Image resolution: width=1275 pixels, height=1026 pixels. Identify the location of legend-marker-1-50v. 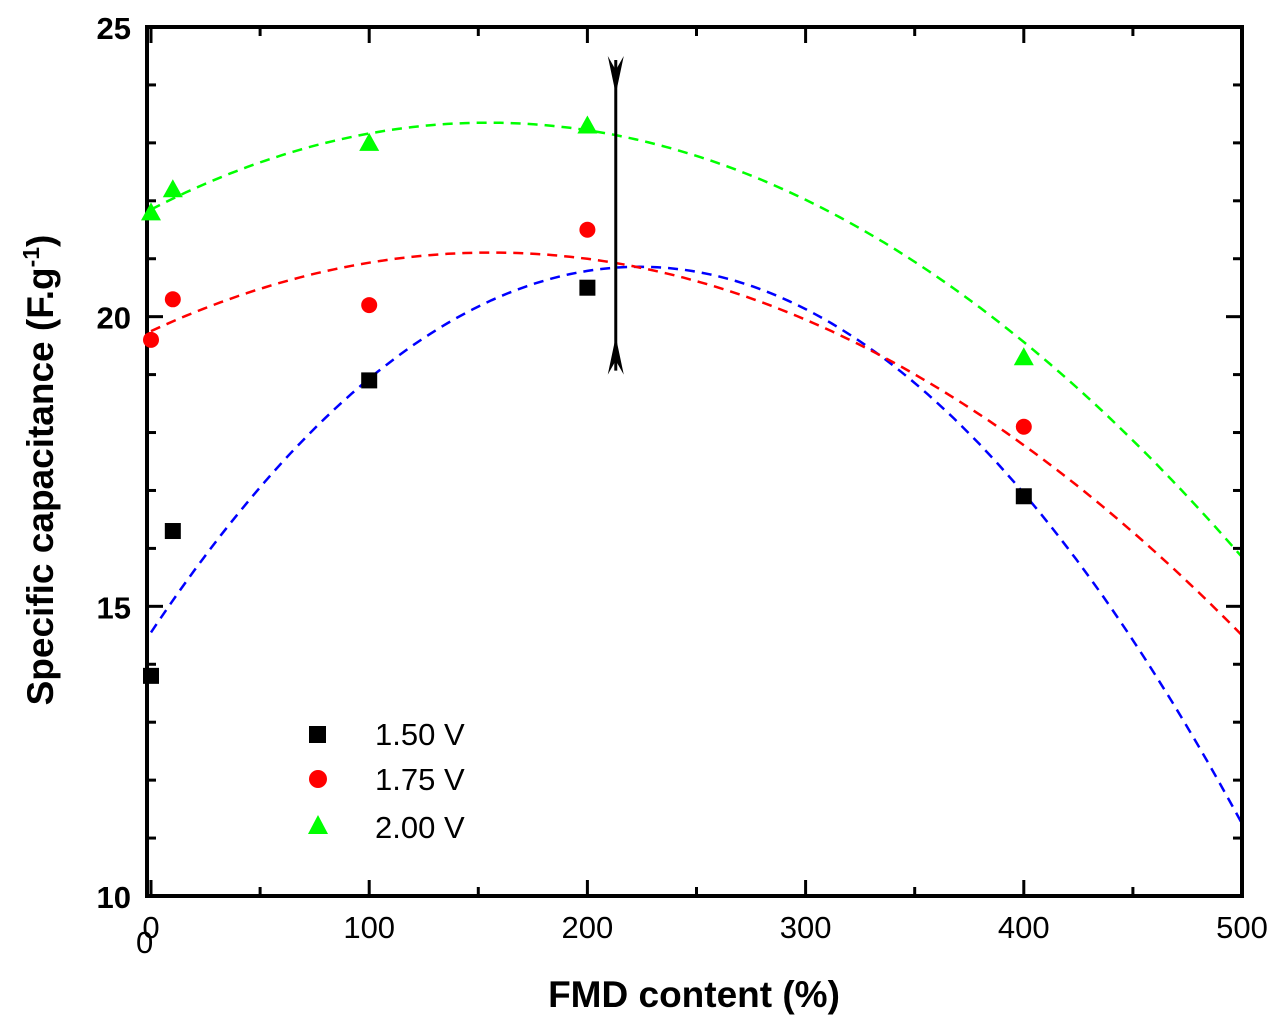
(317, 734).